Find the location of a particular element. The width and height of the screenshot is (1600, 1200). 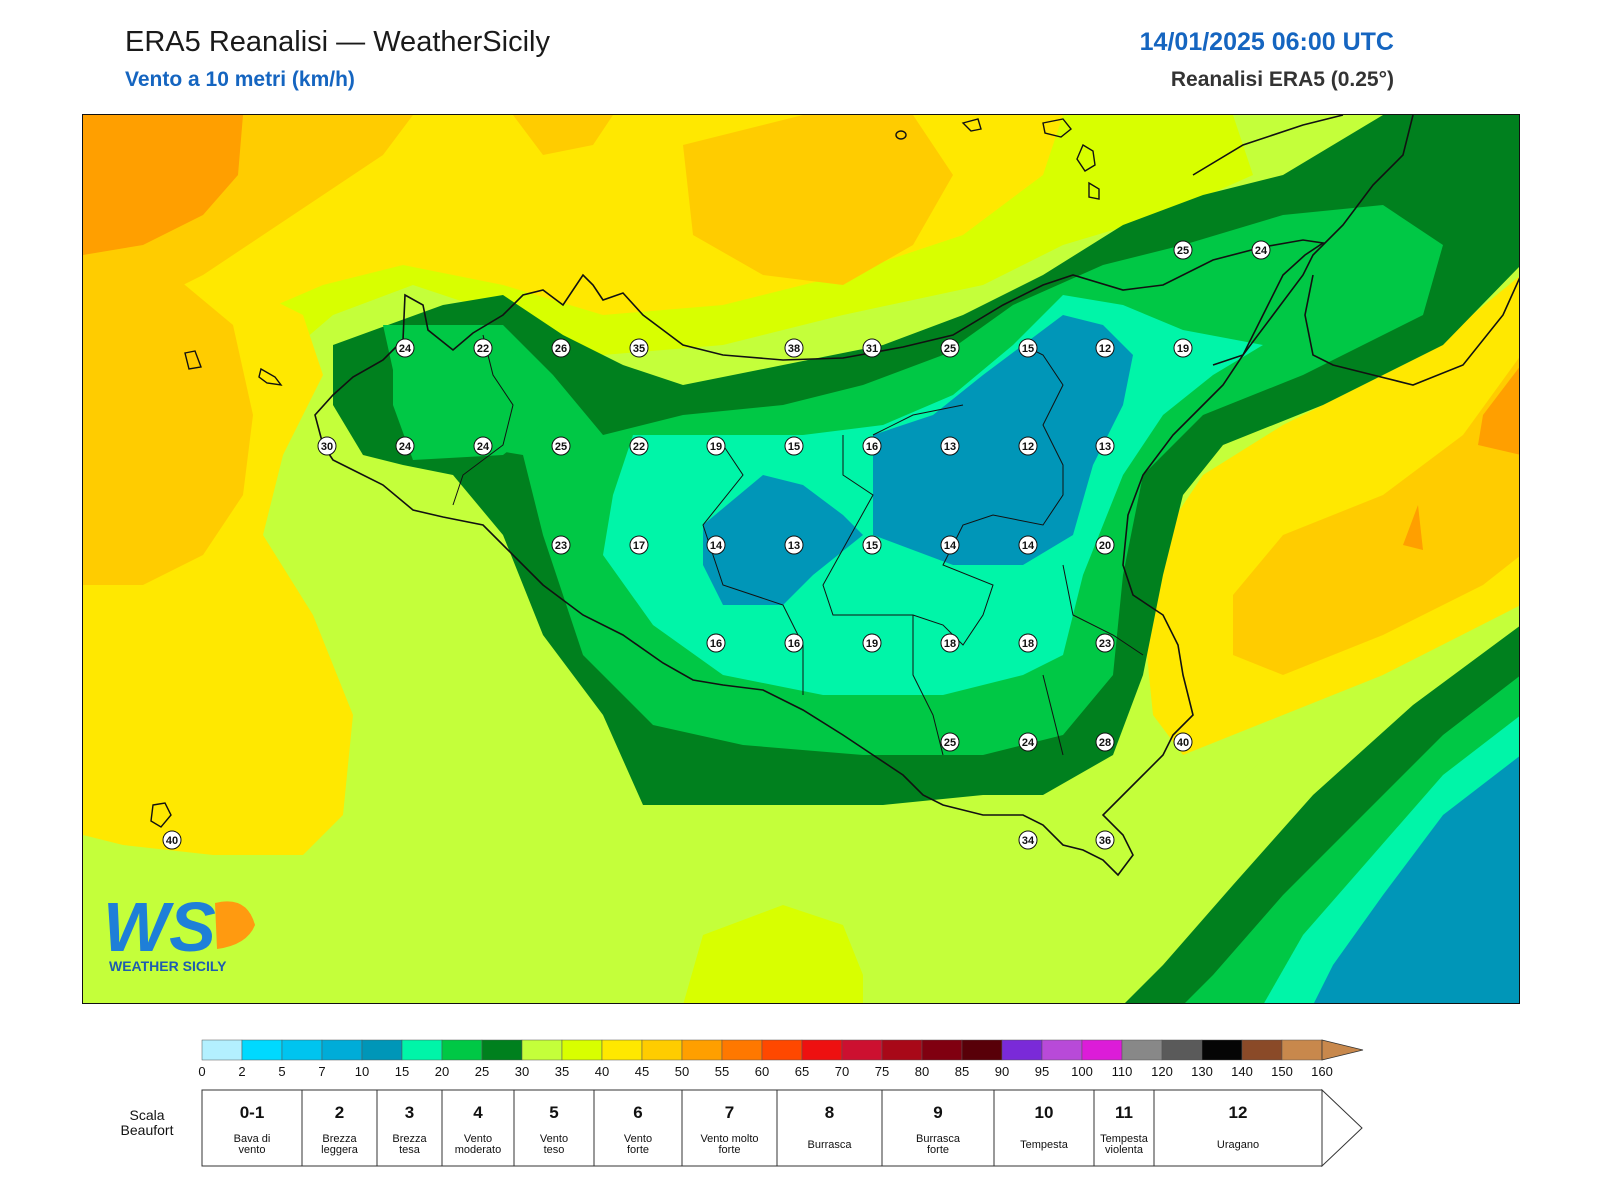

wind-marker: 28 is located at coordinates (1105, 742).